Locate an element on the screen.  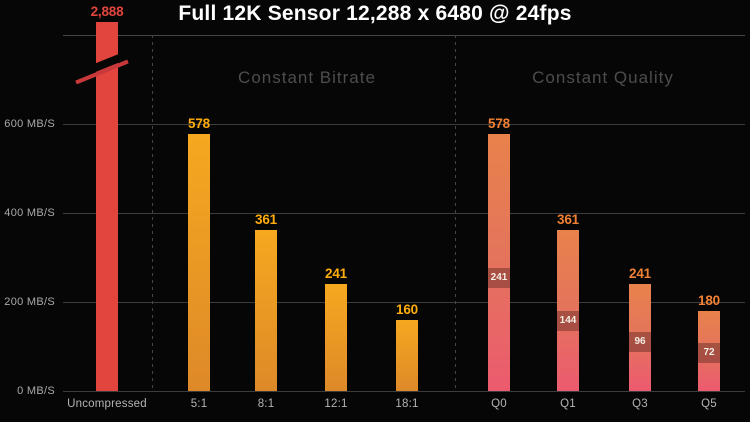
category-label: Q3 is located at coordinates (640, 404).